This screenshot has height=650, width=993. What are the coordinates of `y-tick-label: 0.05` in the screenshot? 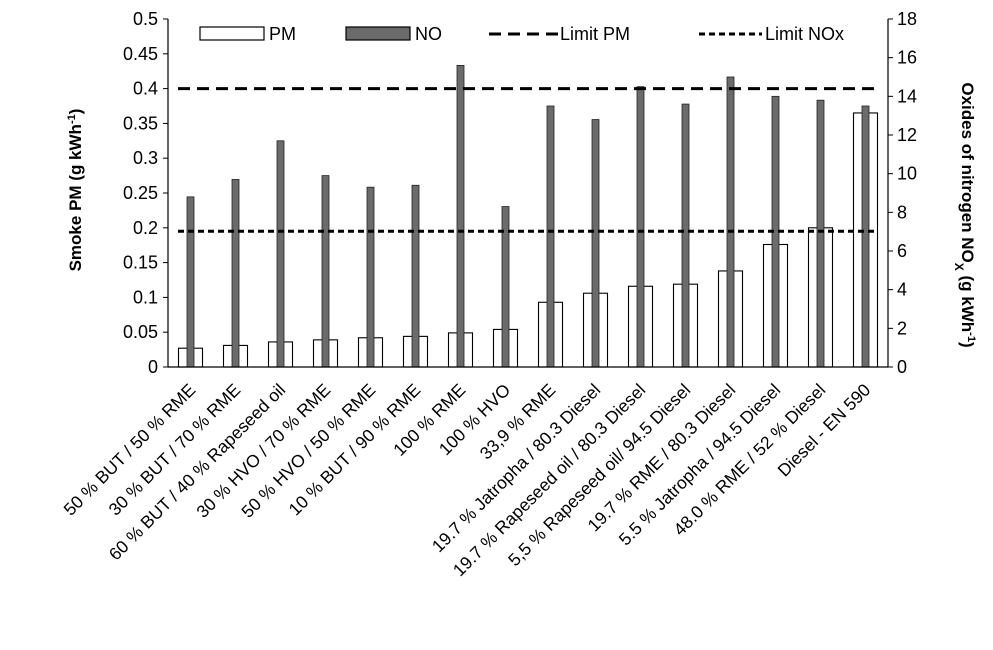 It's located at (140, 332).